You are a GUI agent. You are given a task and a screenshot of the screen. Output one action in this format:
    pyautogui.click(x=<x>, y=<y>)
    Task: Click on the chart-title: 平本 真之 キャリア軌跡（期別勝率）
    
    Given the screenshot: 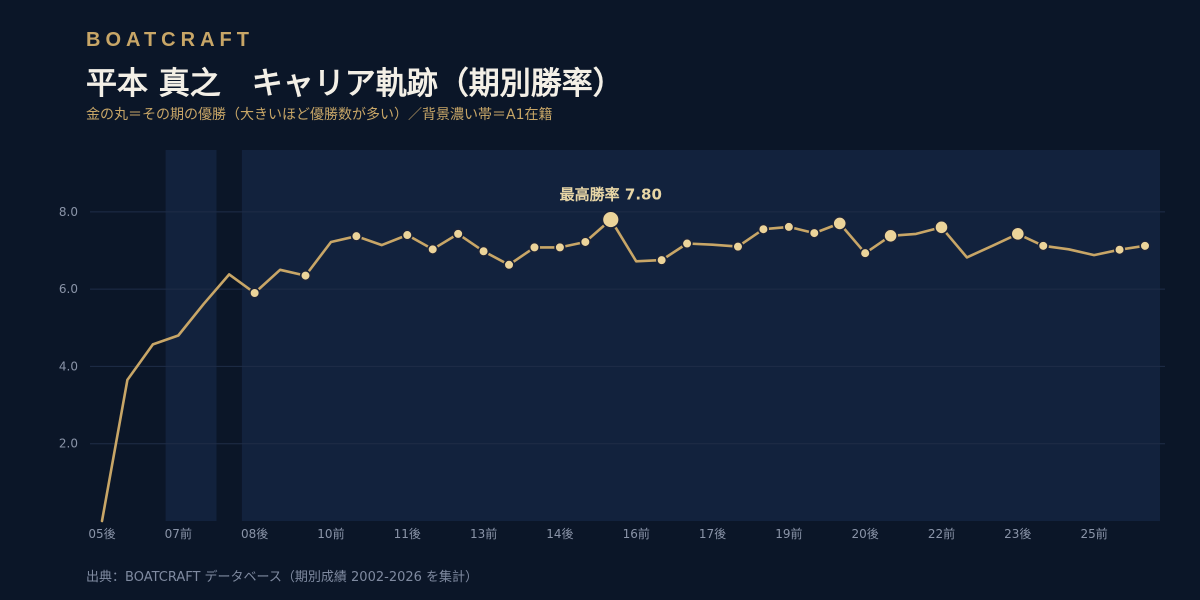 What is the action you would take?
    pyautogui.click(x=355, y=84)
    